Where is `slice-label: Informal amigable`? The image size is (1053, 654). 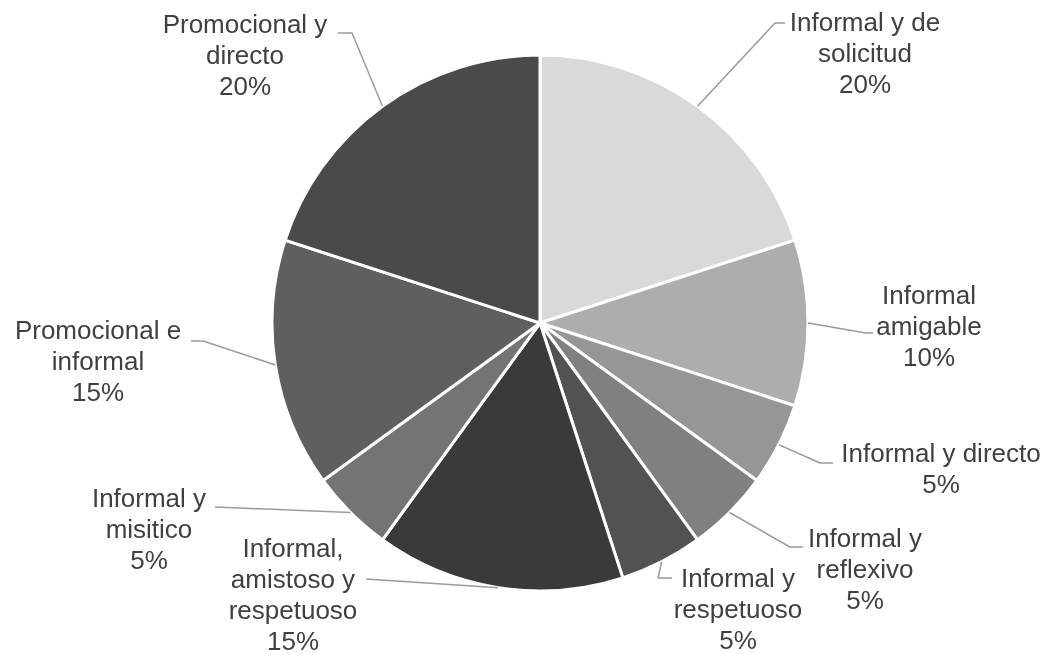 slice-label: Informal amigable is located at coordinates (929, 310).